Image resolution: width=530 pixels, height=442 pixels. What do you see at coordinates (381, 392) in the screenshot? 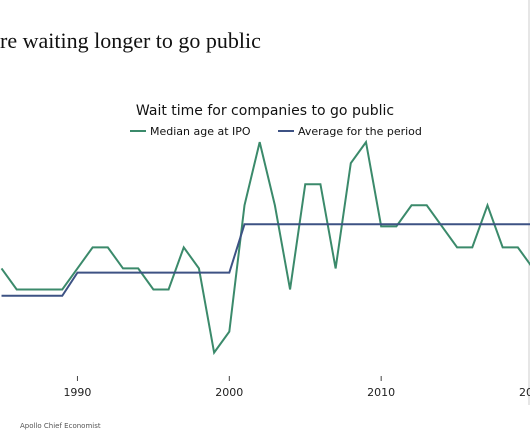
I see `x-tick-label: 2010` at bounding box center [381, 392].